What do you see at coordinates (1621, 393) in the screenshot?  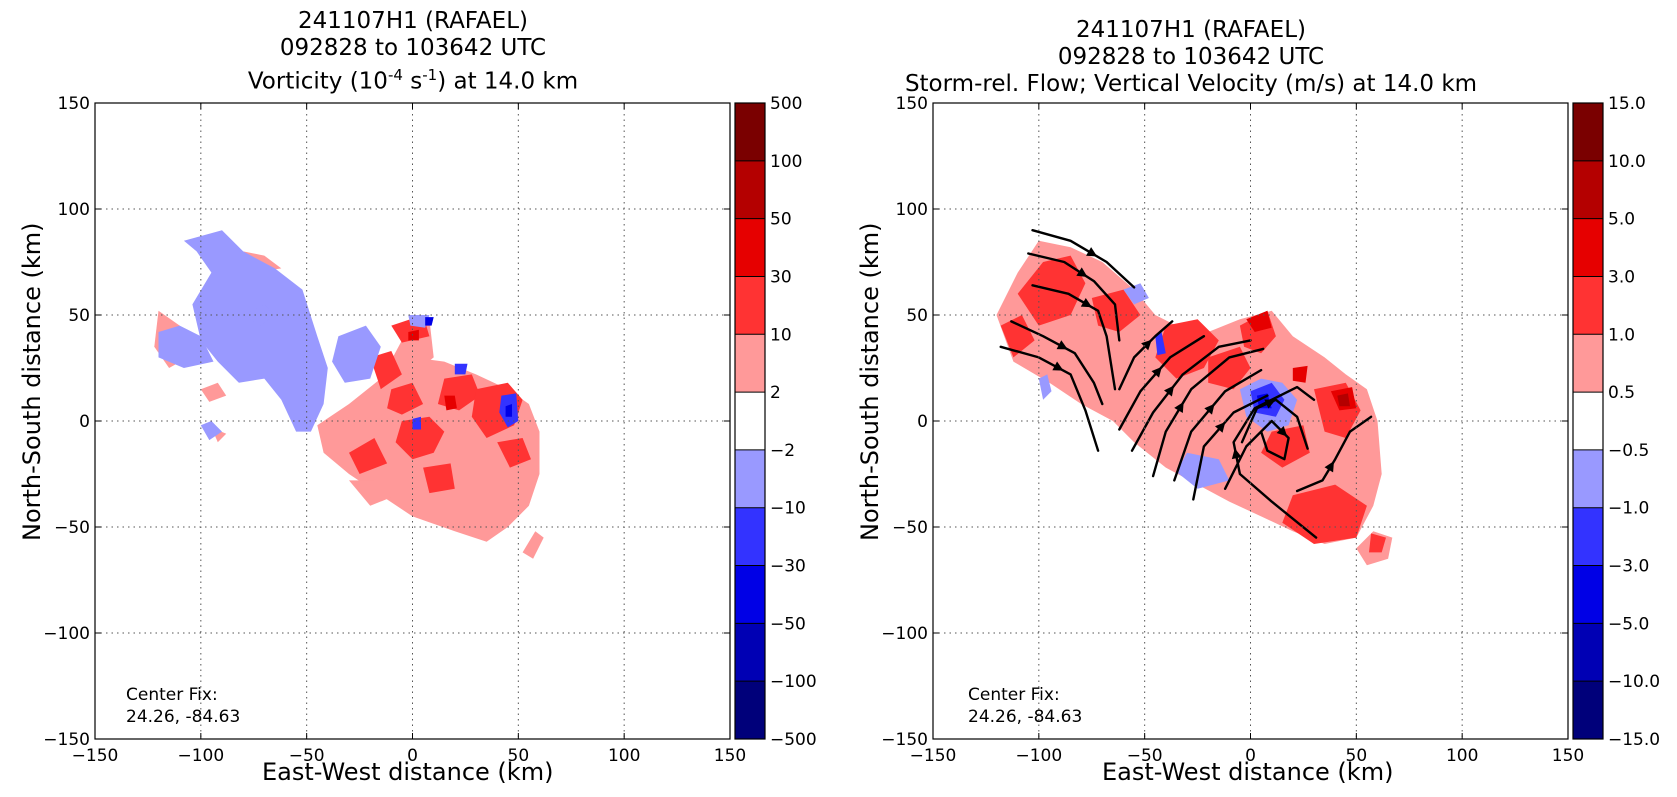 I see `colorbar-tick-label: 0.5` at bounding box center [1621, 393].